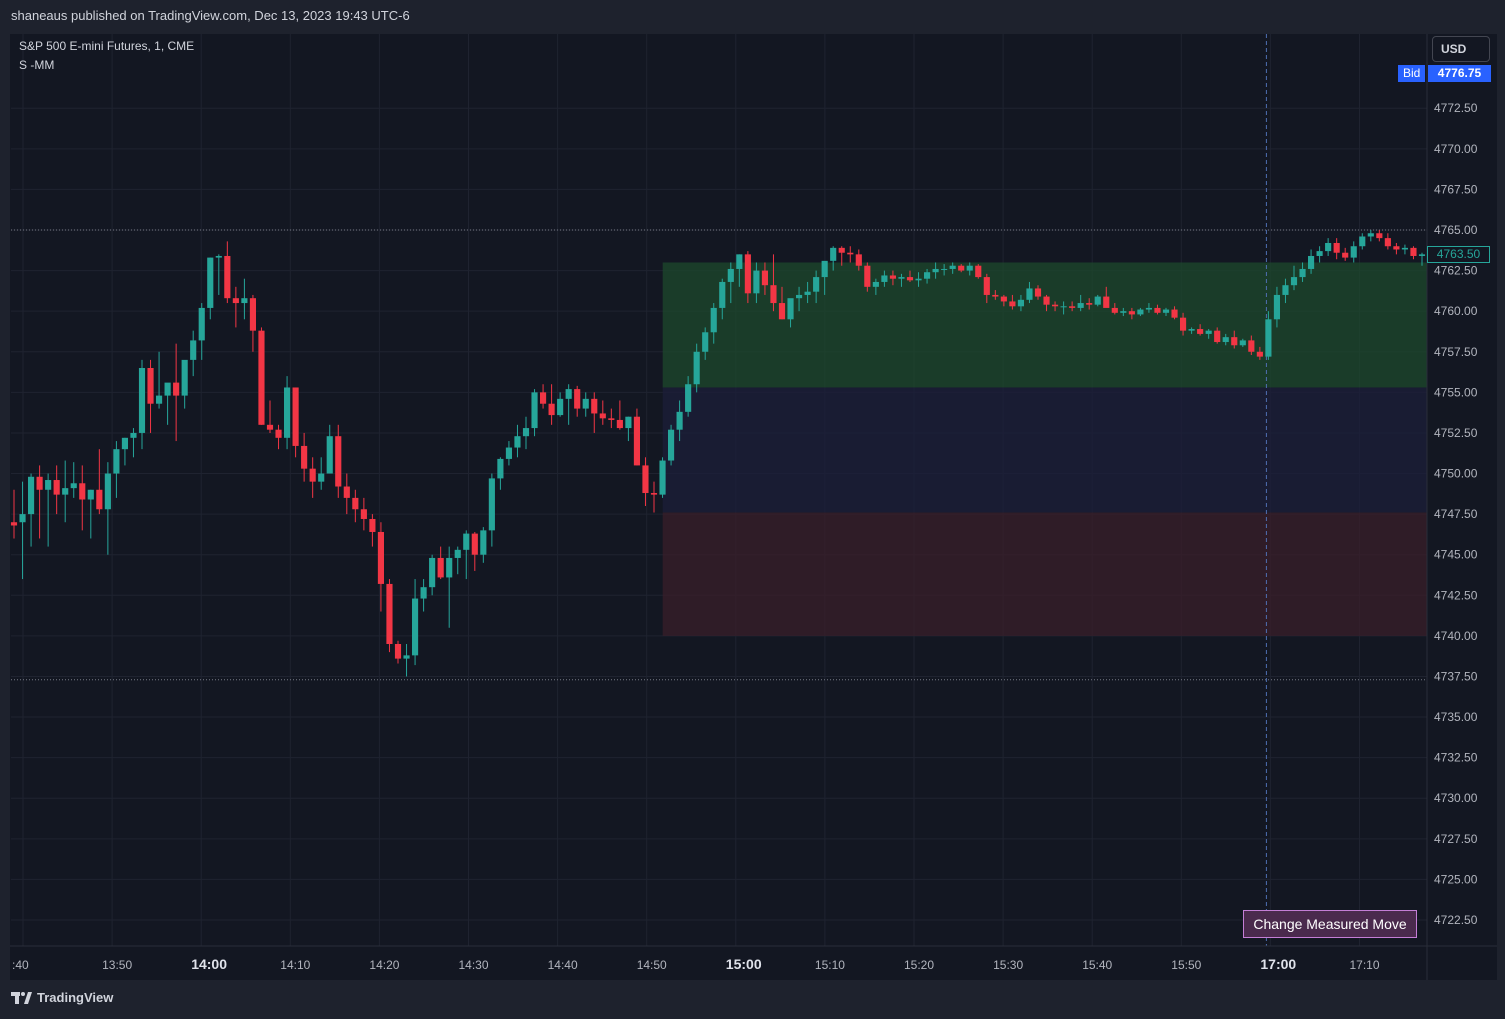 The image size is (1505, 1019). Describe the element at coordinates (1461, 49) in the screenshot. I see `currency-button: USD` at that location.